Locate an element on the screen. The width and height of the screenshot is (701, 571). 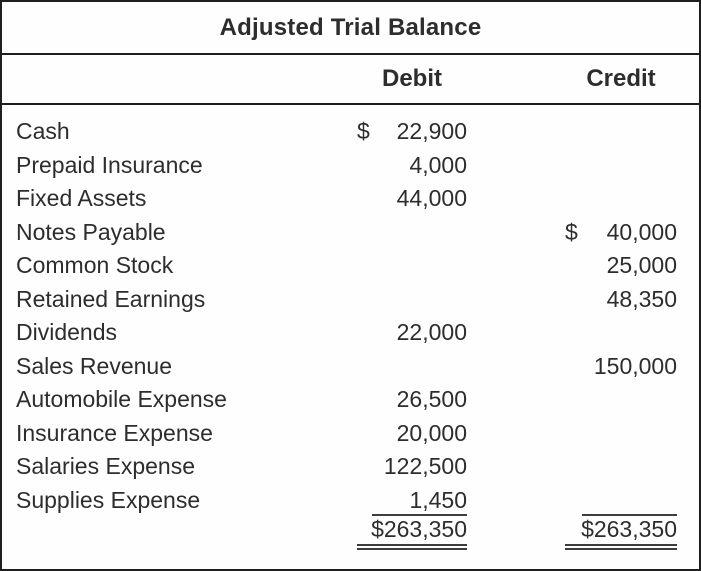
debit-amount-cell: 22,000 is located at coordinates (412, 333).